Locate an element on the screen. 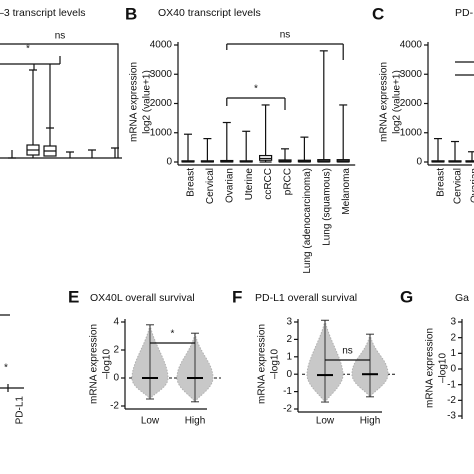  y-tick-label: 4 is located at coordinates (116, 322).